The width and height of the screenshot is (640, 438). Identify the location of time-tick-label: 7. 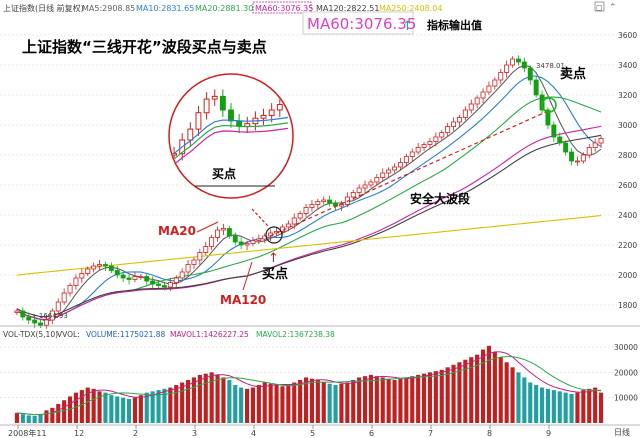
(430, 433).